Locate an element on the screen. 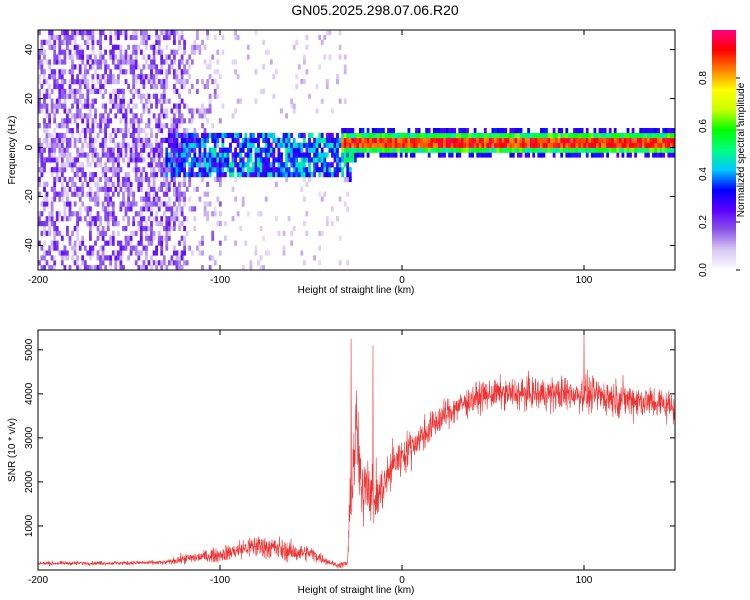  x-tick-label: -100 is located at coordinates (220, 580).